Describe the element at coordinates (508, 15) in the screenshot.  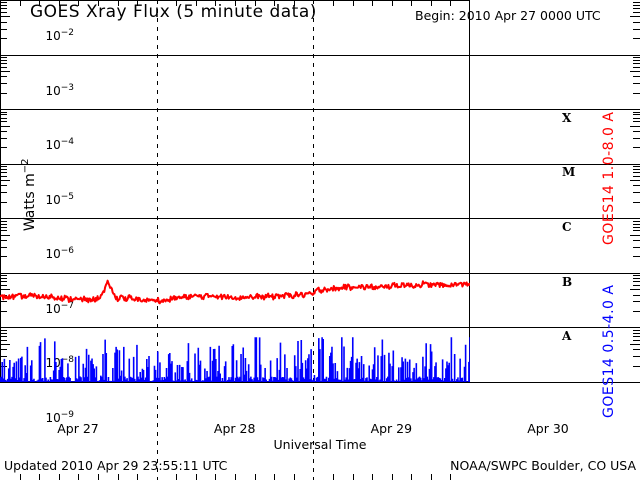
I see `begin-time-label: Begin: 2010 Apr 27 0000 UTC` at that location.